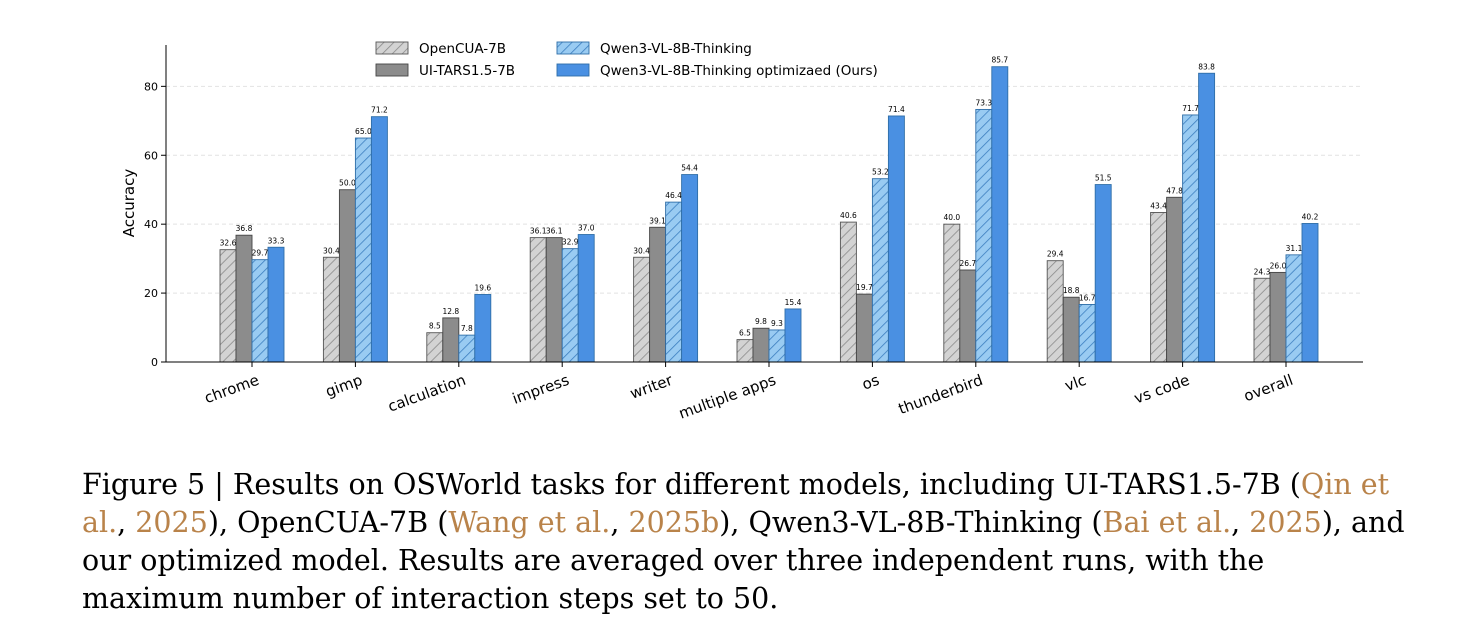 The image size is (1471, 634). I want to click on caption-sep-1: ,, so click(126, 522).